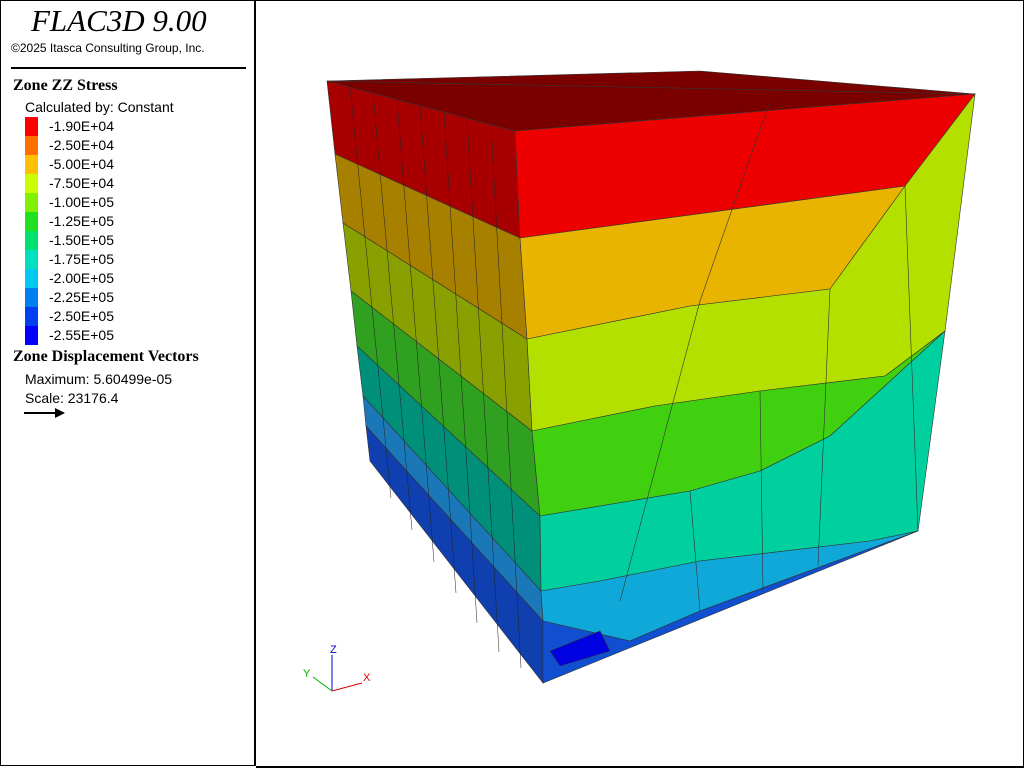  What do you see at coordinates (81, 259) in the screenshot?
I see `legend-label: -1.75E+05` at bounding box center [81, 259].